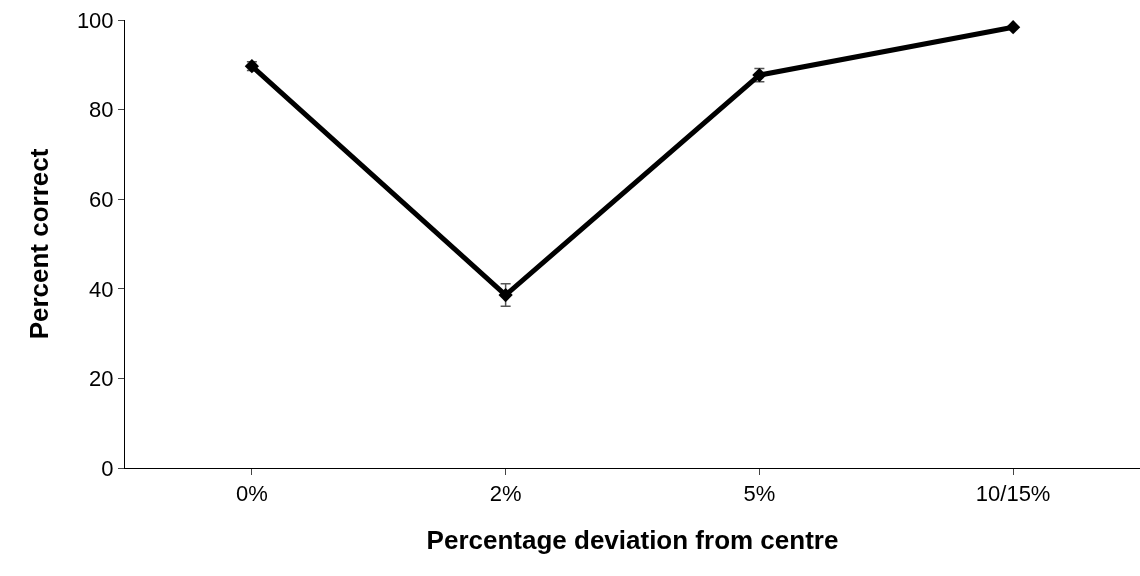  What do you see at coordinates (251, 494) in the screenshot?
I see `x-tick-label: 0%` at bounding box center [251, 494].